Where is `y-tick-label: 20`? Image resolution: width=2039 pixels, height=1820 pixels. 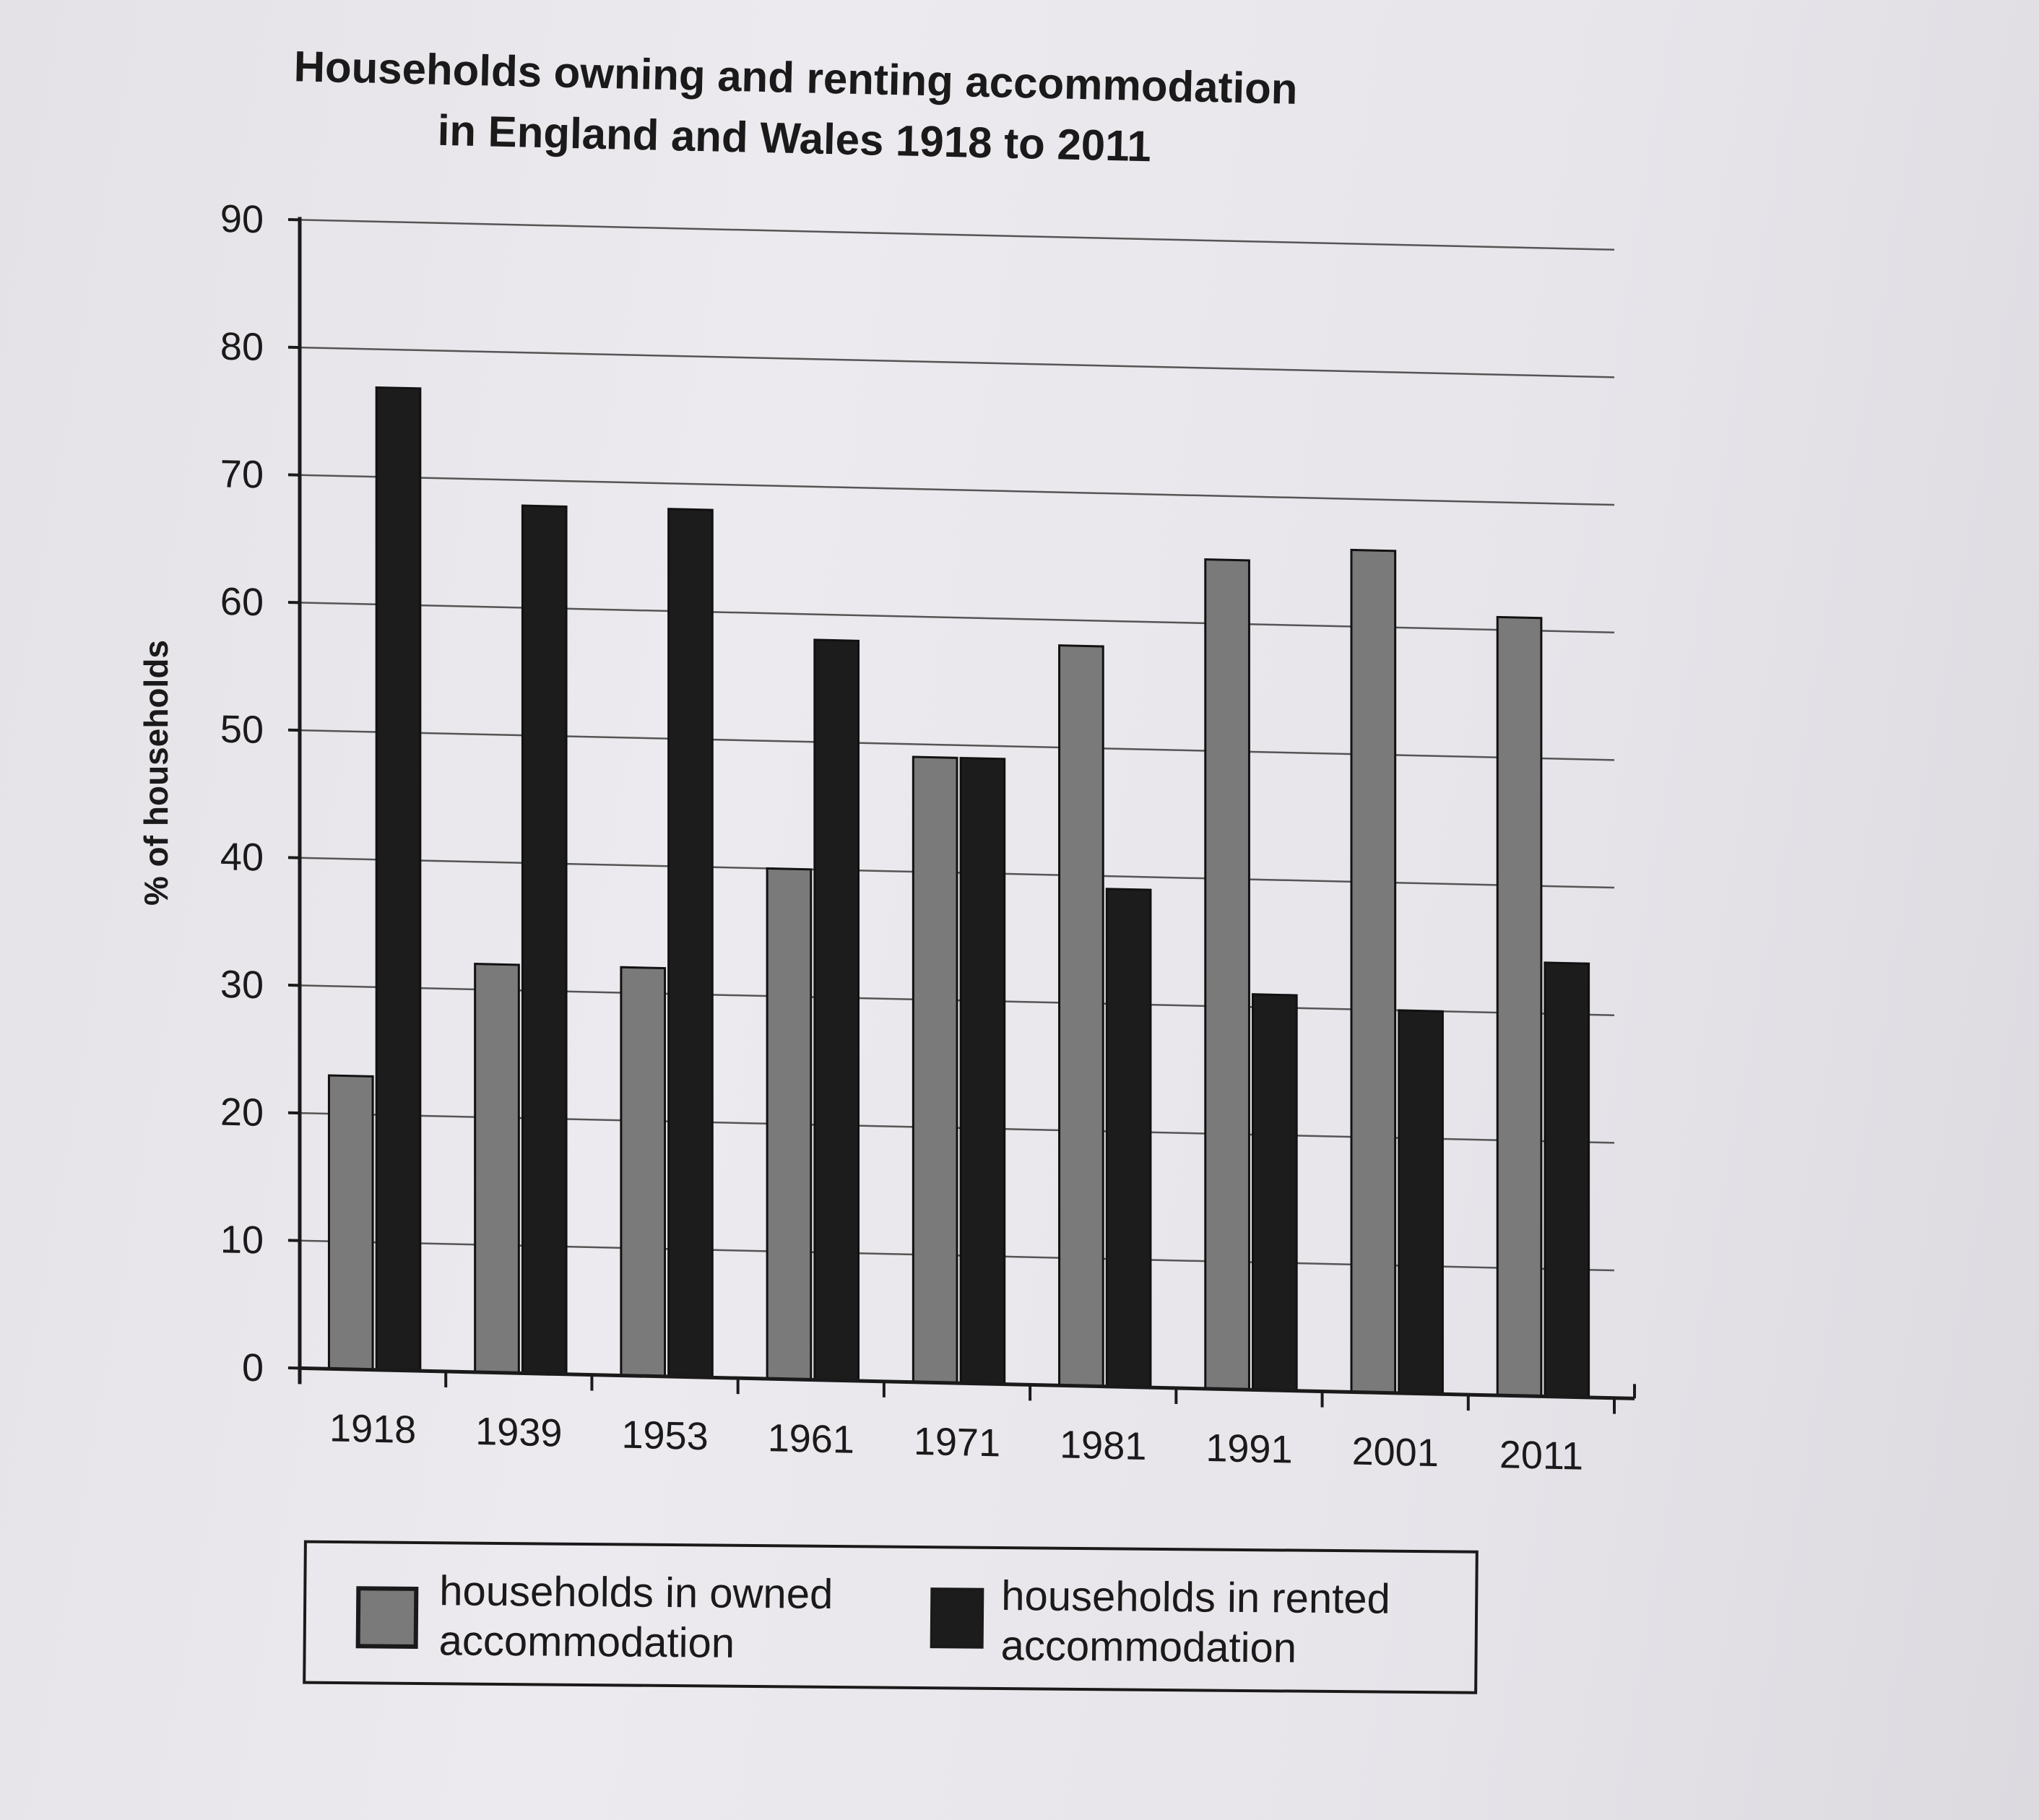 y-tick-label: 20 is located at coordinates (242, 1113).